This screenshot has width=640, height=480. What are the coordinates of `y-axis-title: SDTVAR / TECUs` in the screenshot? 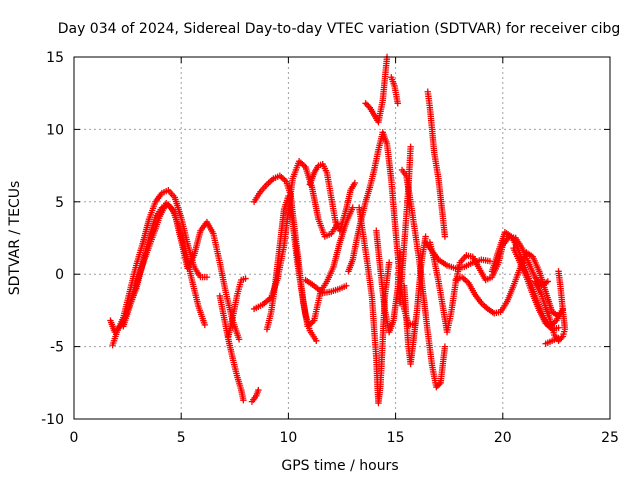 It's located at (15, 238).